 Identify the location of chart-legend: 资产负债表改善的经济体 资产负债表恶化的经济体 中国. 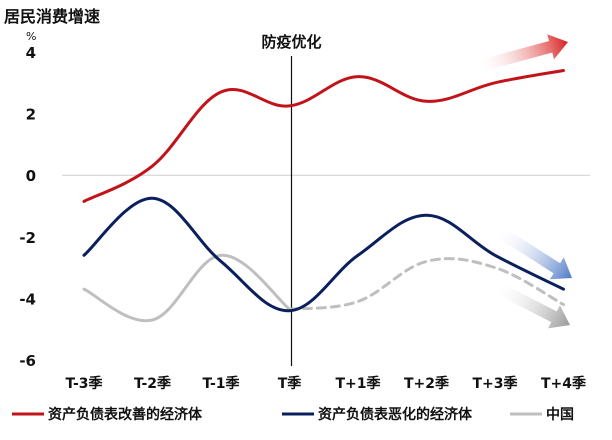
(293, 414).